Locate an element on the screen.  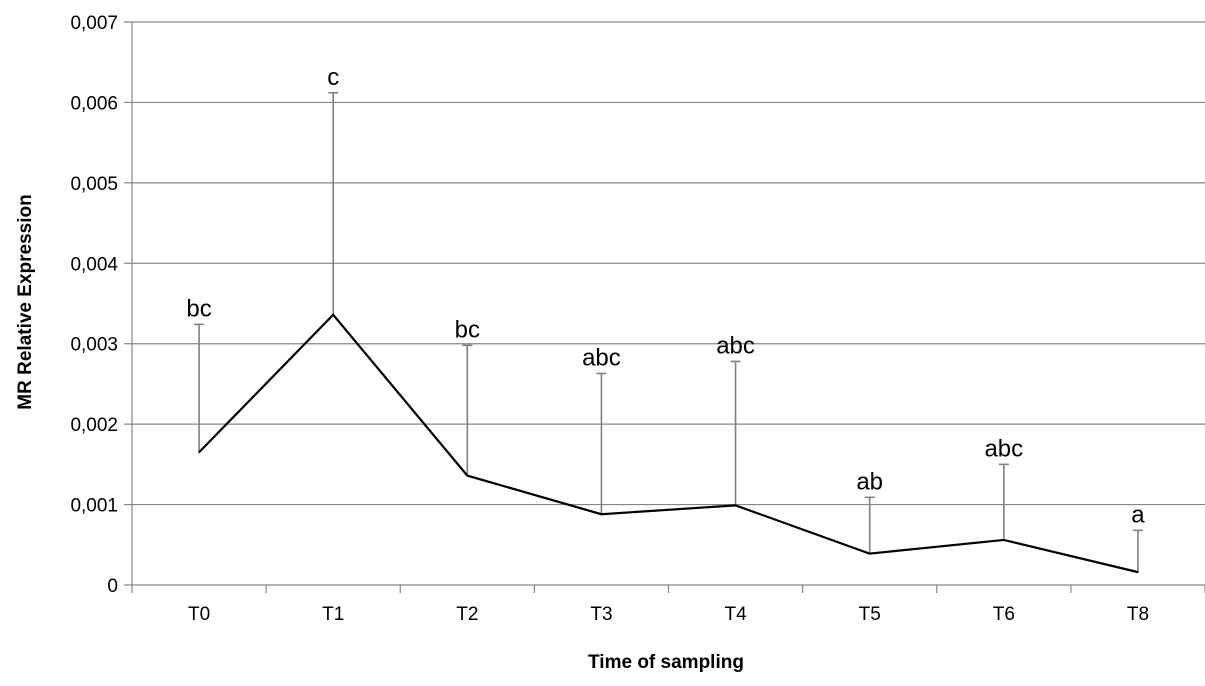
x-tick-label: T5 is located at coordinates (870, 614).